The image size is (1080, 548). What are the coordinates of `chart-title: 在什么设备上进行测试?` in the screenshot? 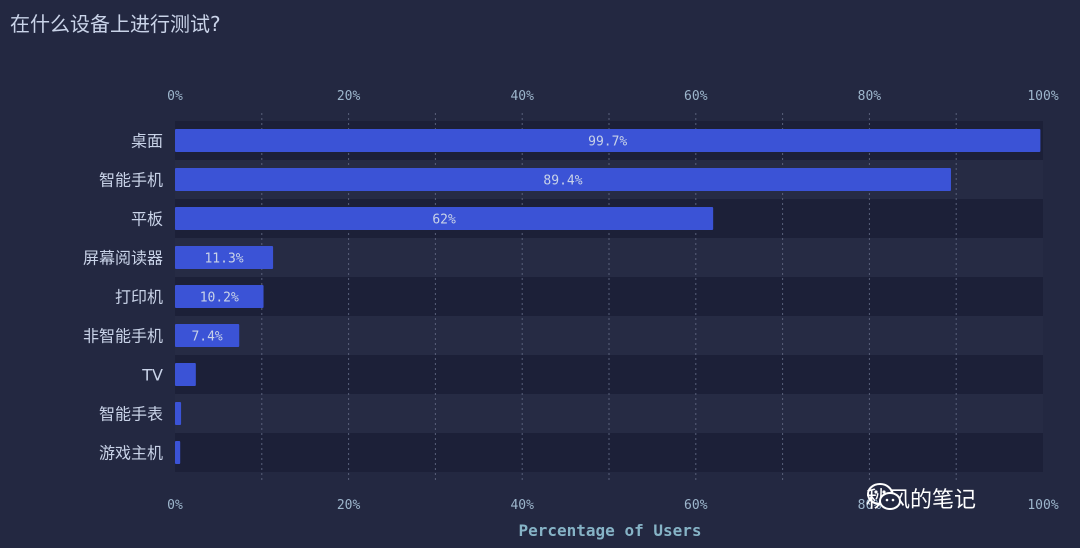 It's located at (115, 24).